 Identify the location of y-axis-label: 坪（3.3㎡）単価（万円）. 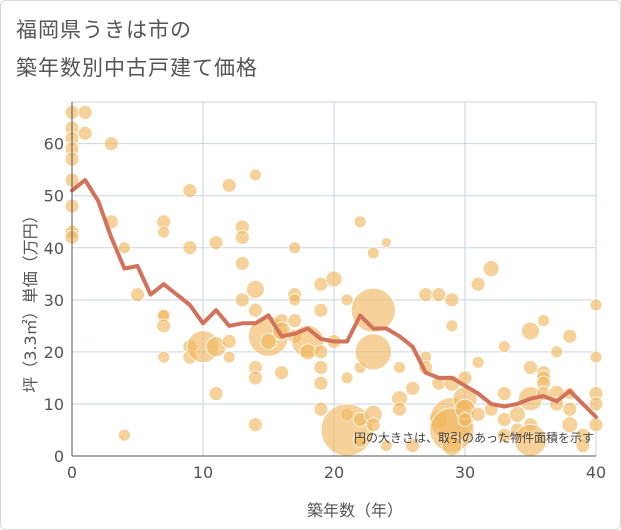
(30, 299).